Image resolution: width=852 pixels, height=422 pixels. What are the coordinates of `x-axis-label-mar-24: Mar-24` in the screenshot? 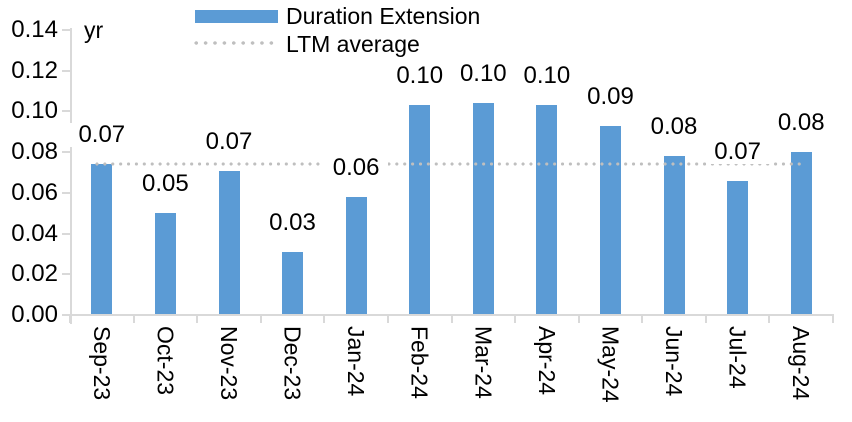 It's located at (483, 362).